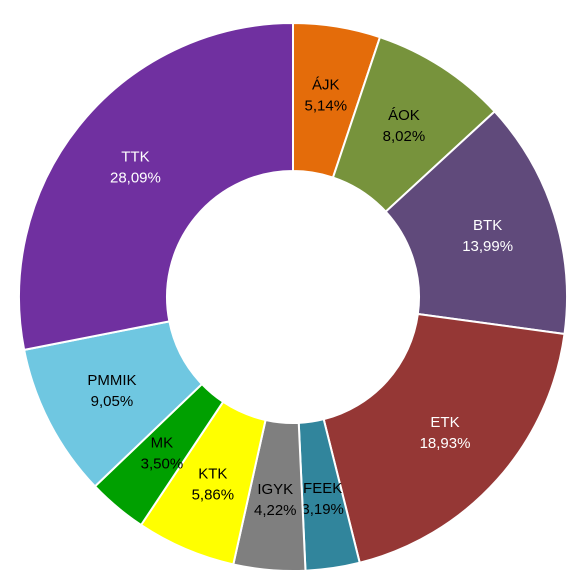 This screenshot has height=574, width=569. I want to click on slice-value: 5,14%, so click(326, 106).